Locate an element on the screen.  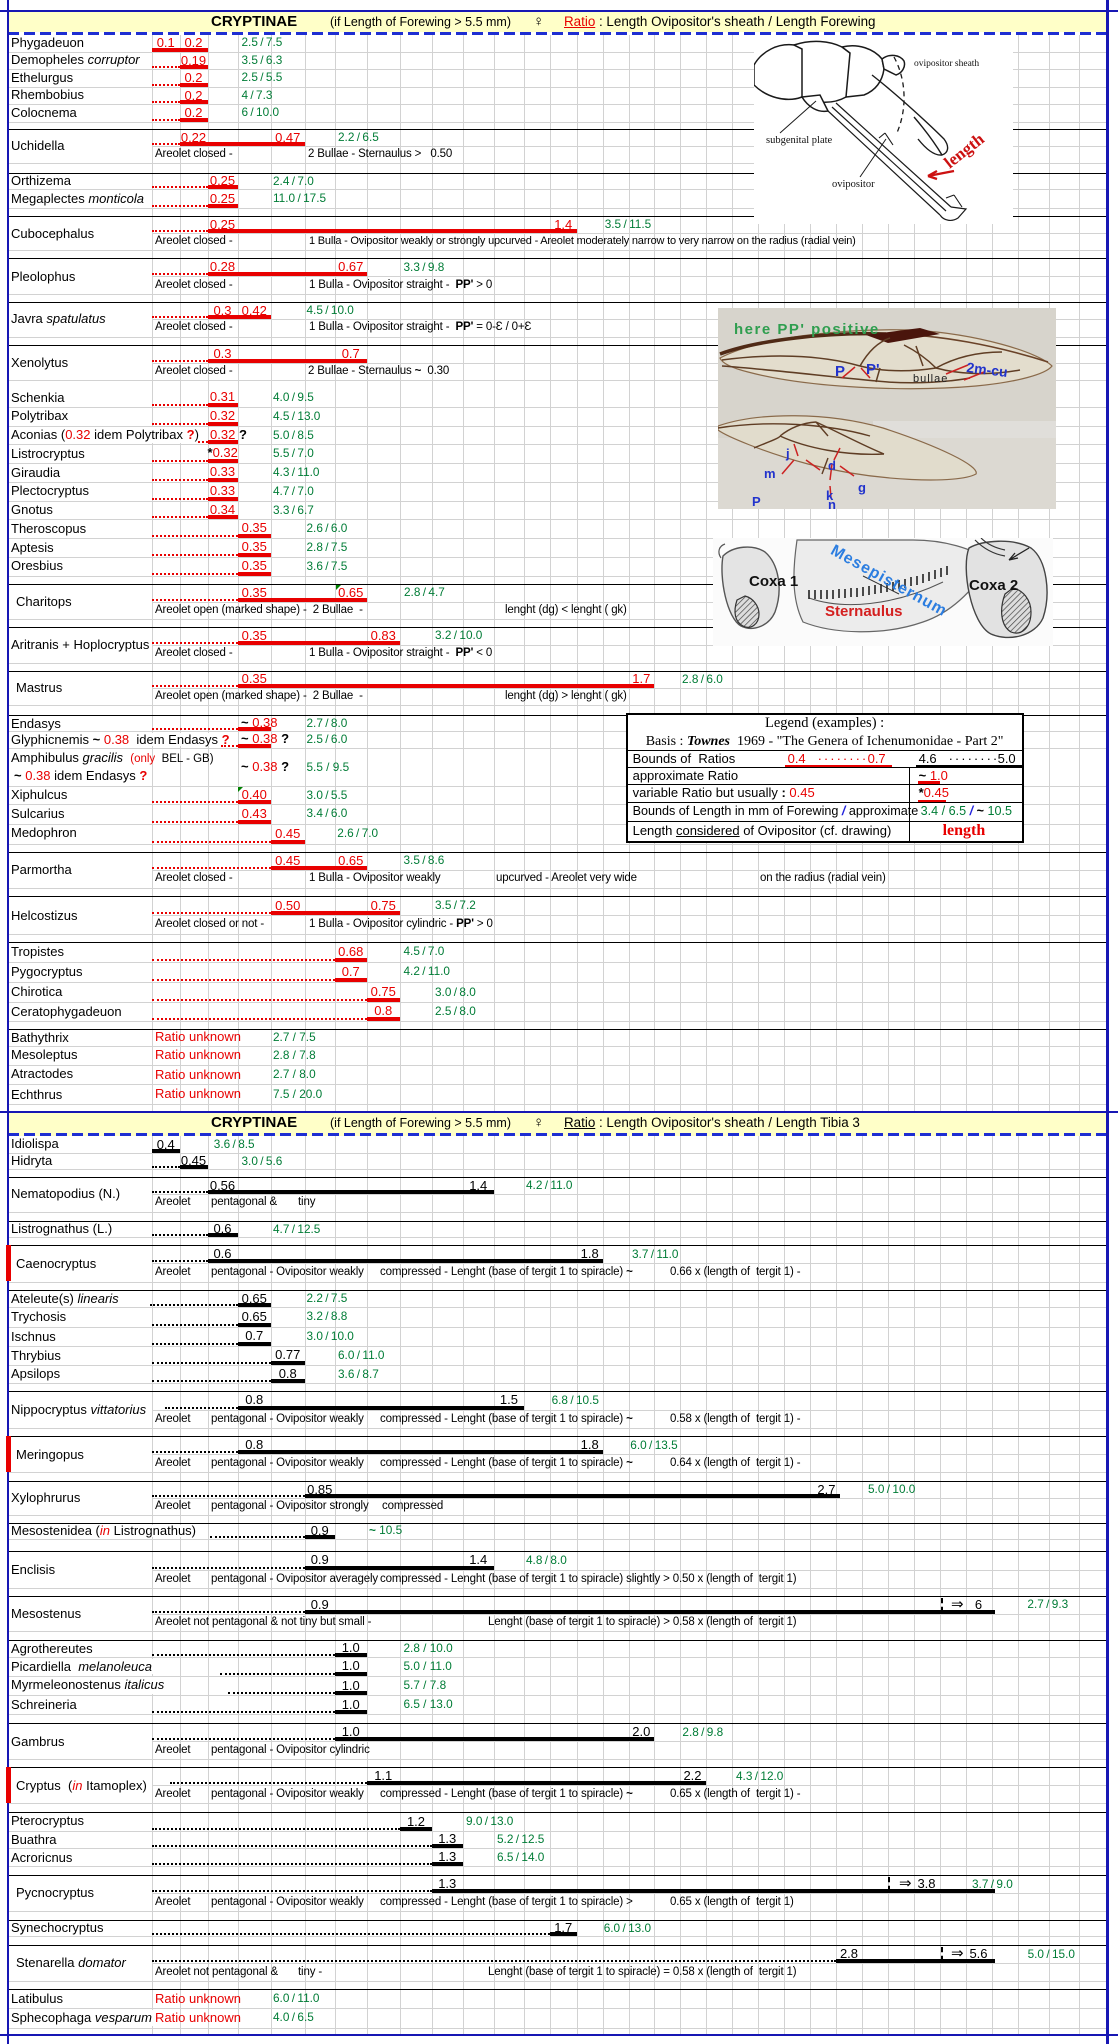
svg-text: m is located at coordinates (770, 473).